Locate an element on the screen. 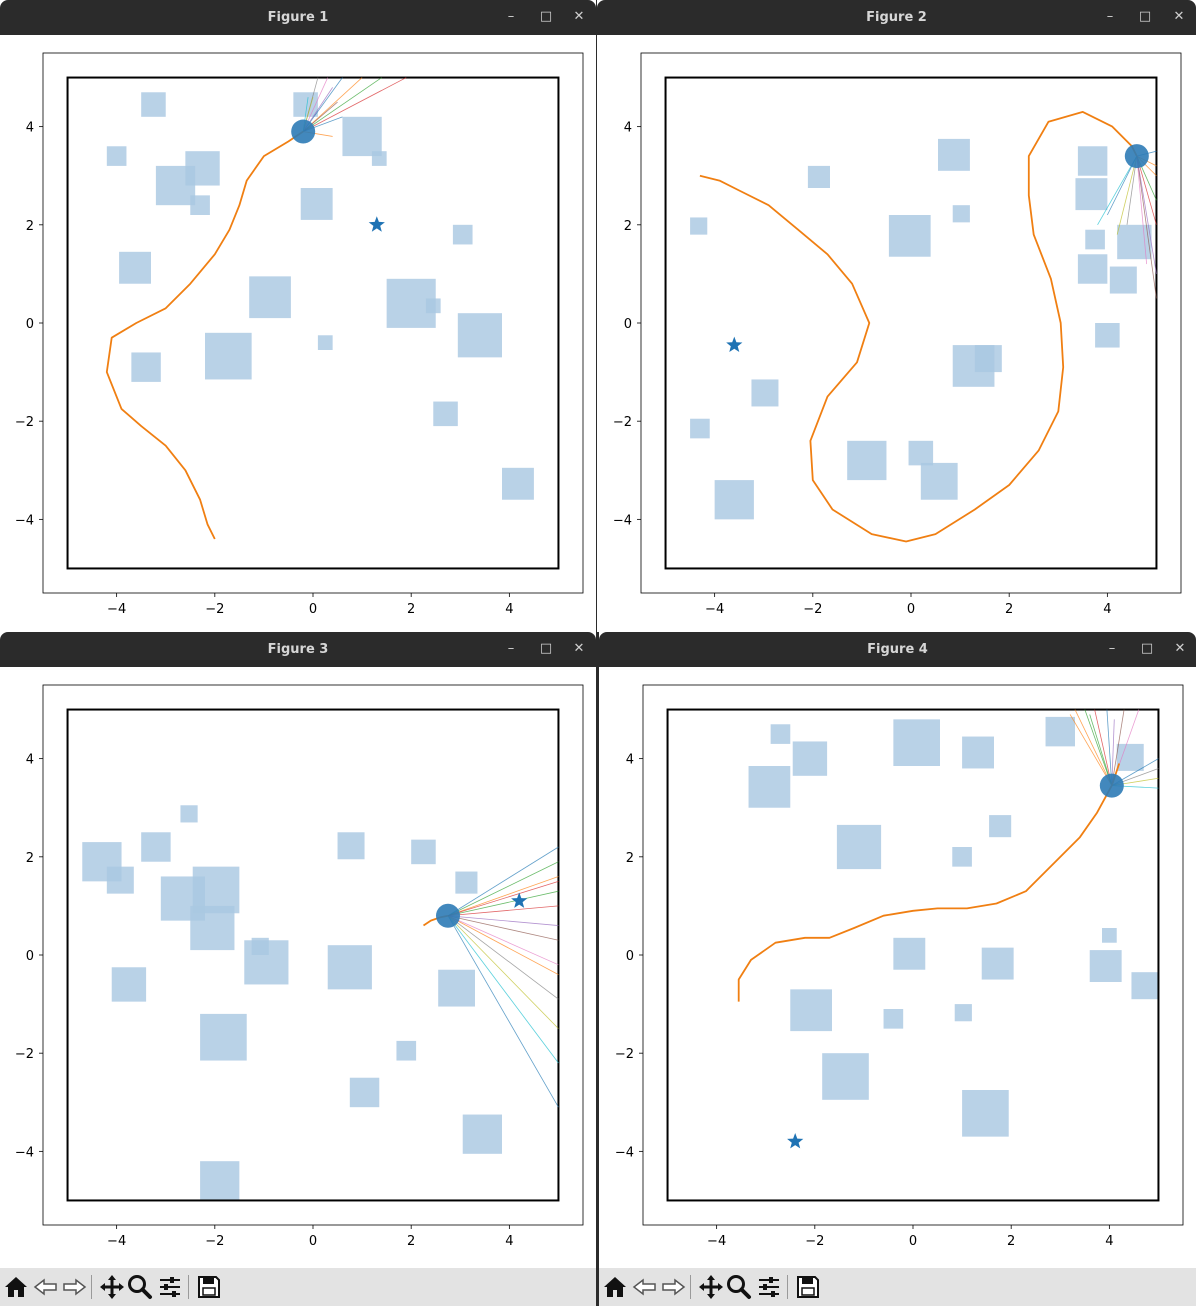 The image size is (1196, 1306). window-titlebar: Figure 3 – □ ✕ is located at coordinates (298, 649).